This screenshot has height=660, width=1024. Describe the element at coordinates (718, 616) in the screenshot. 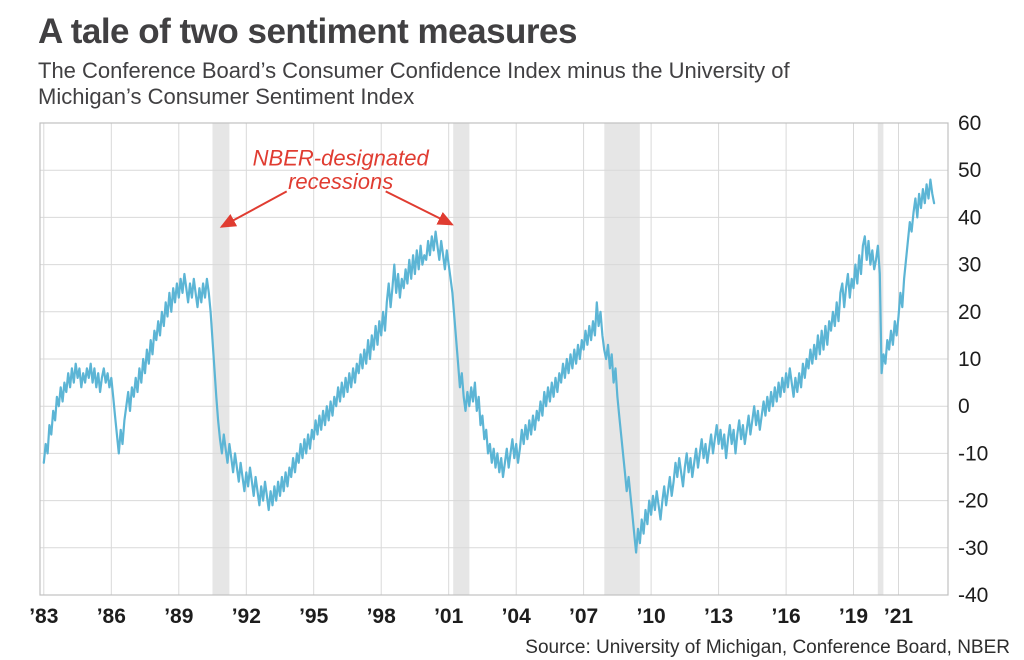

I see `x-tick-label: ’13` at that location.